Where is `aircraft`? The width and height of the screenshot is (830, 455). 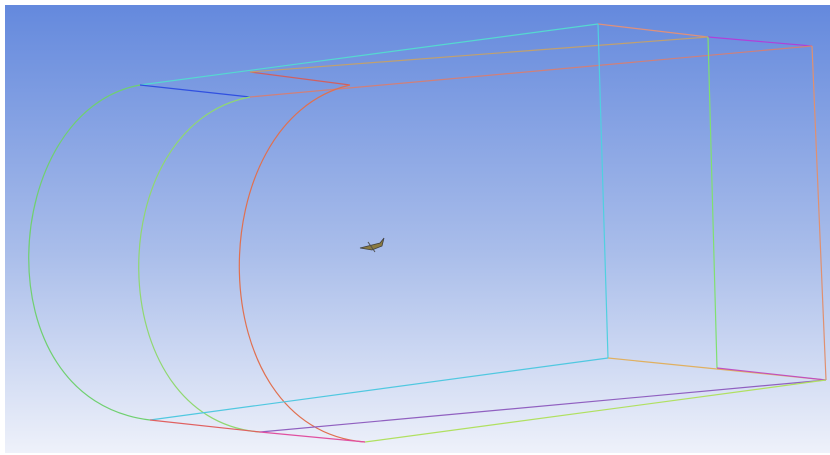 aircraft is located at coordinates (372, 245).